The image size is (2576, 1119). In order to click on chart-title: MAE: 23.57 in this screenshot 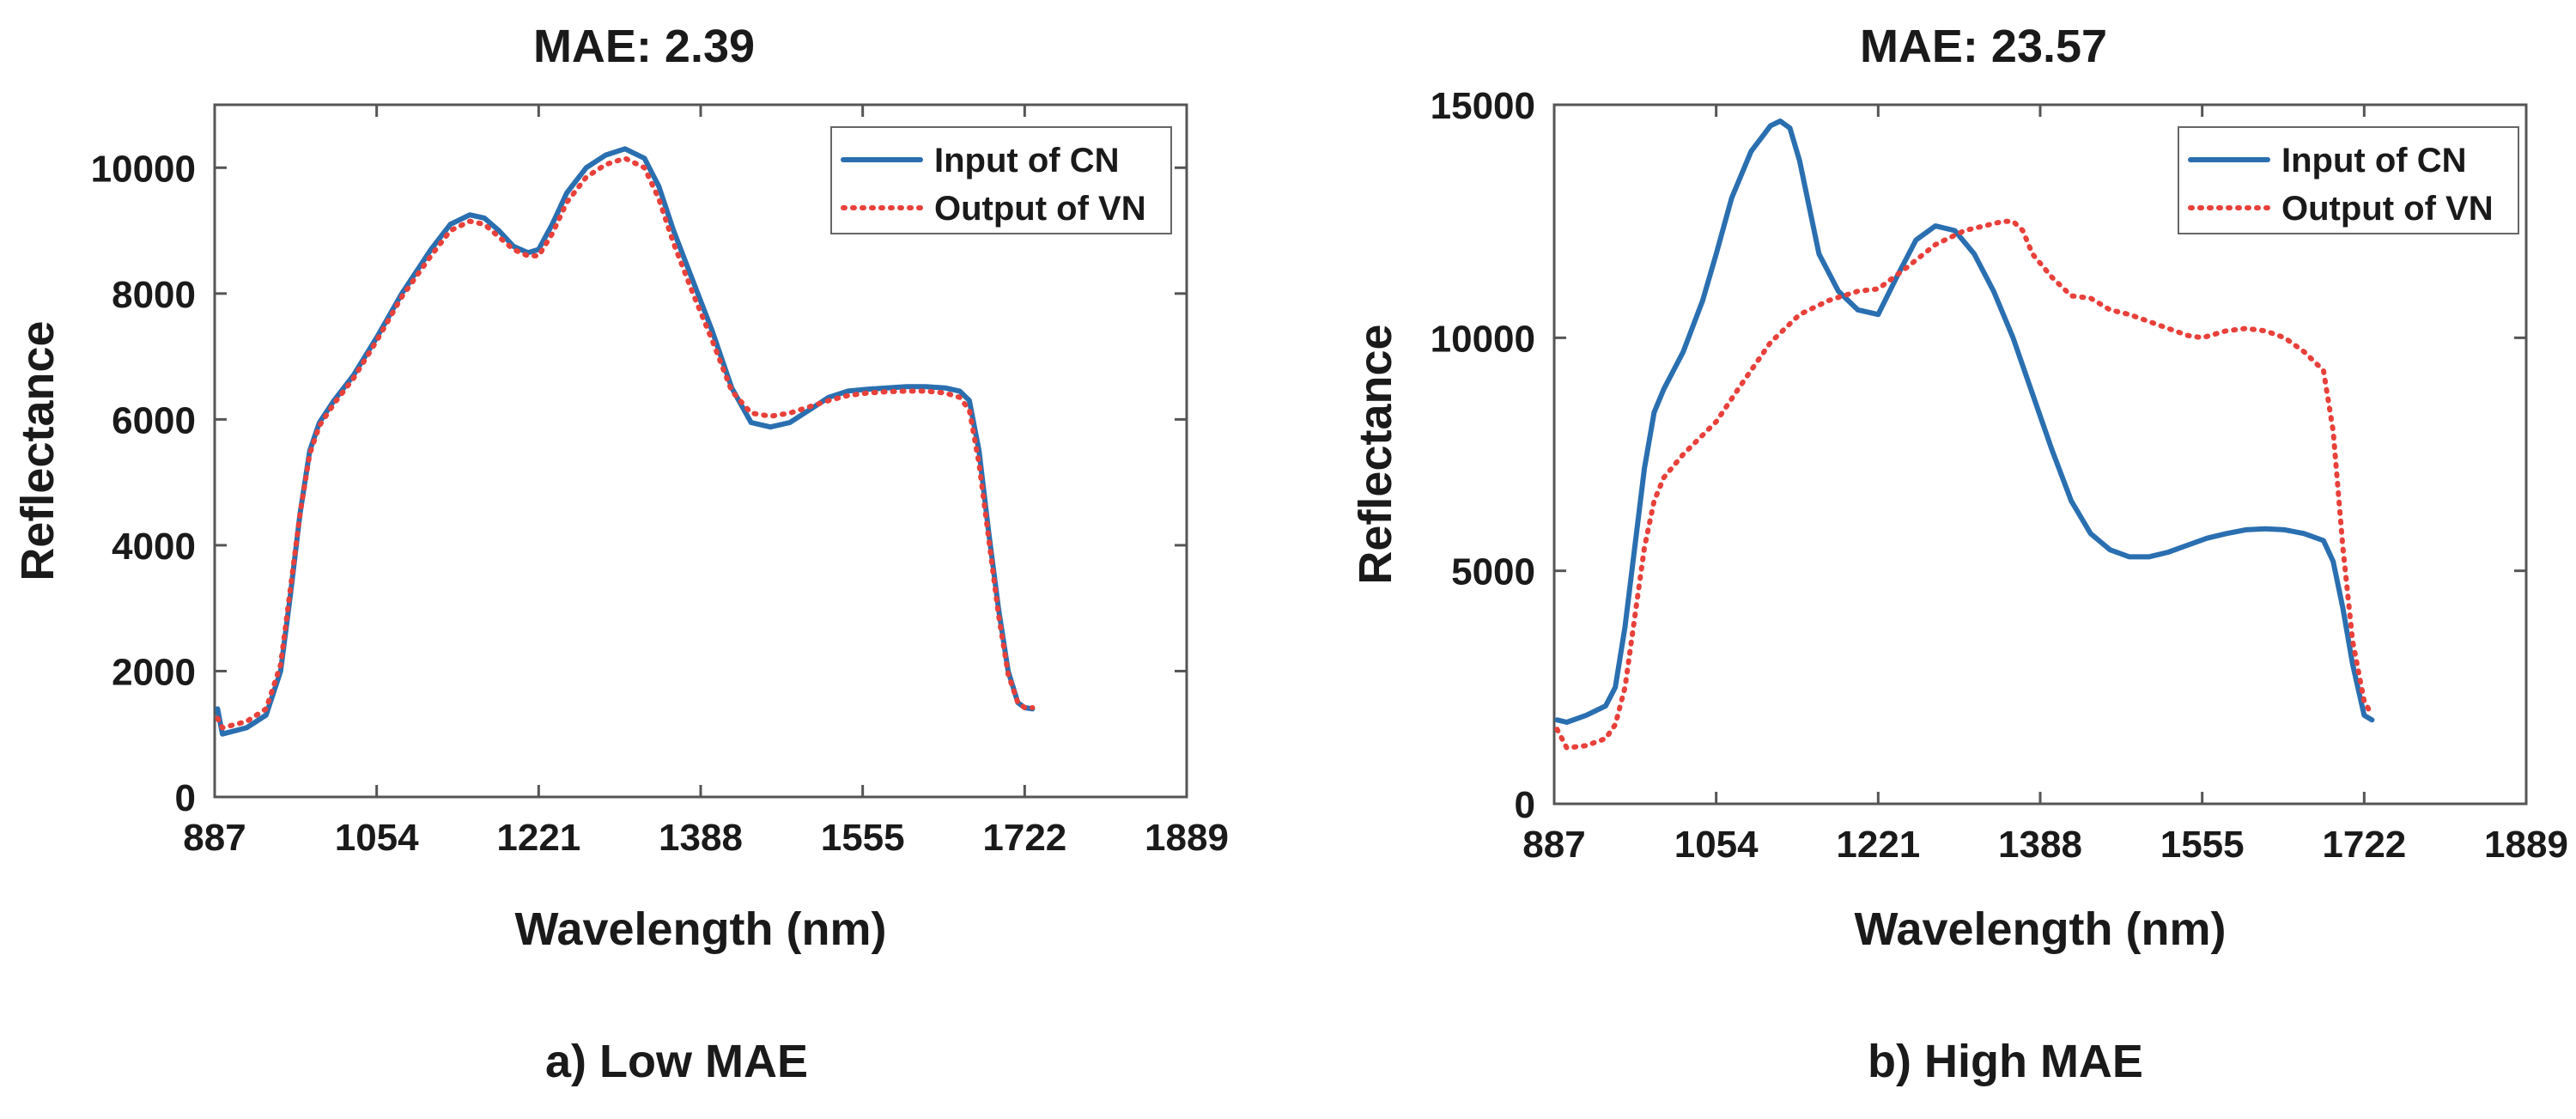, I will do `click(1983, 46)`.